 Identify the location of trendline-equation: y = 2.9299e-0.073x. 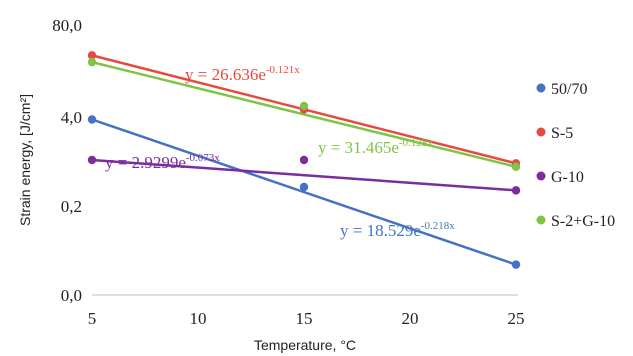
(162, 162).